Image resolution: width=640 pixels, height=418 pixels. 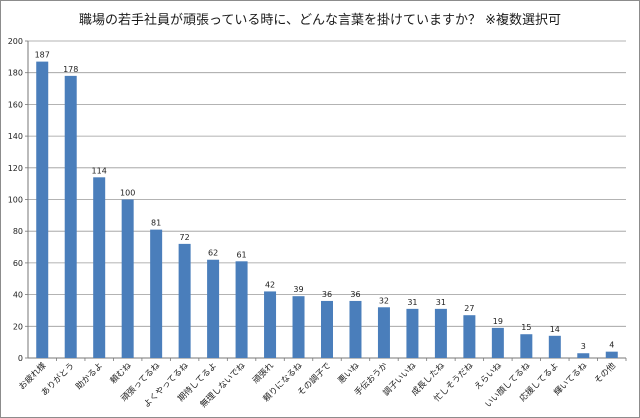 I want to click on y-tick-label: 140, so click(x=15, y=136).